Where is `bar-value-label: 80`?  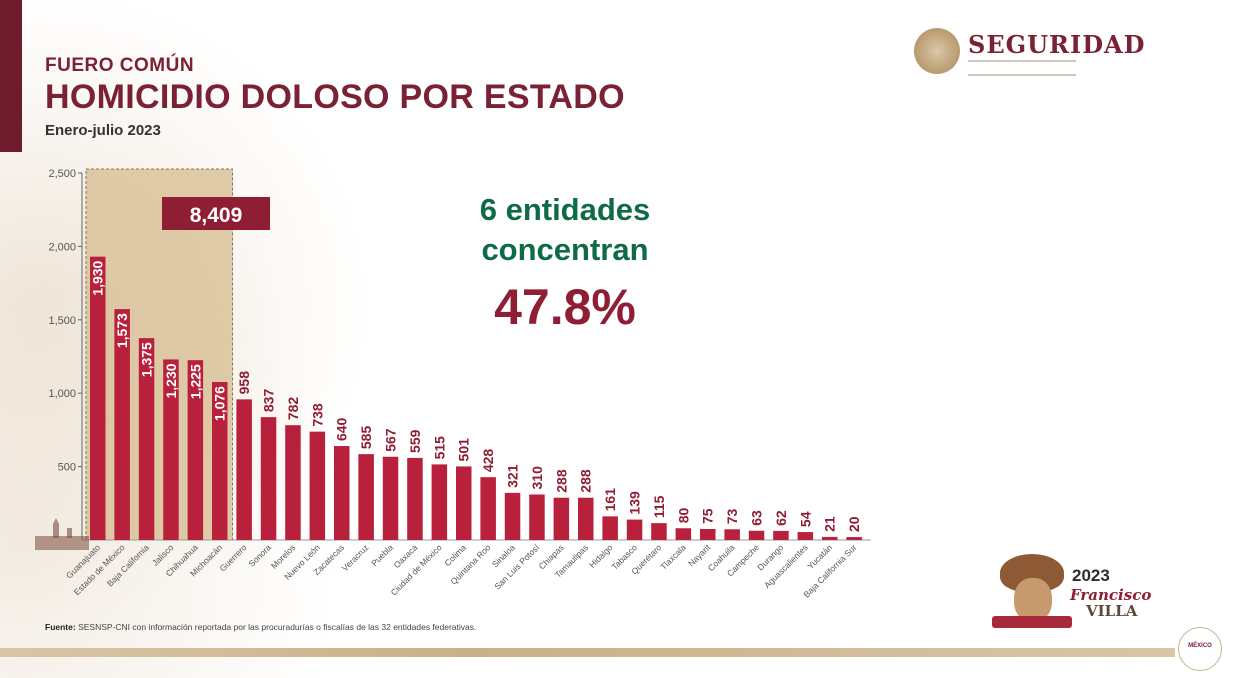
bar-value-label: 80 is located at coordinates (683, 515).